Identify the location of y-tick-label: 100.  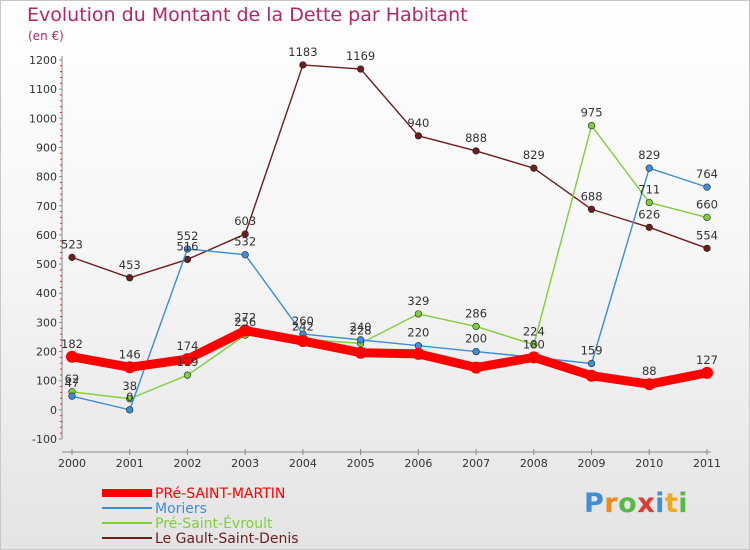
(46, 381).